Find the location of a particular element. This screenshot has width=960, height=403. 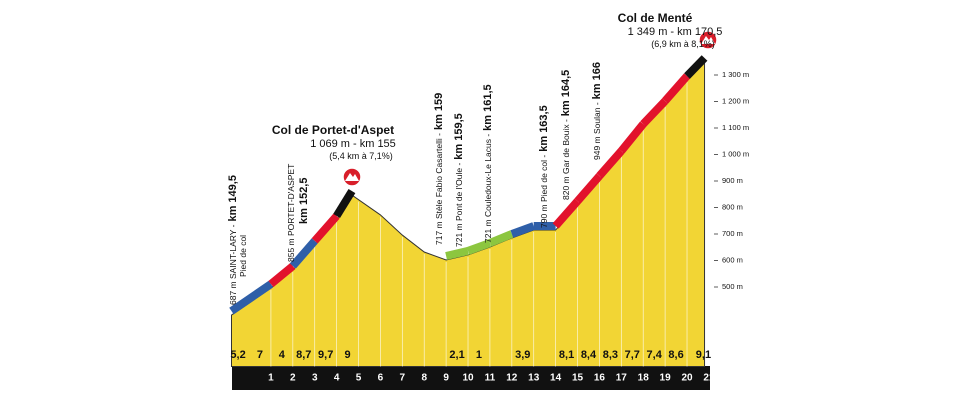

gradient-label: 2,1 is located at coordinates (456, 355).